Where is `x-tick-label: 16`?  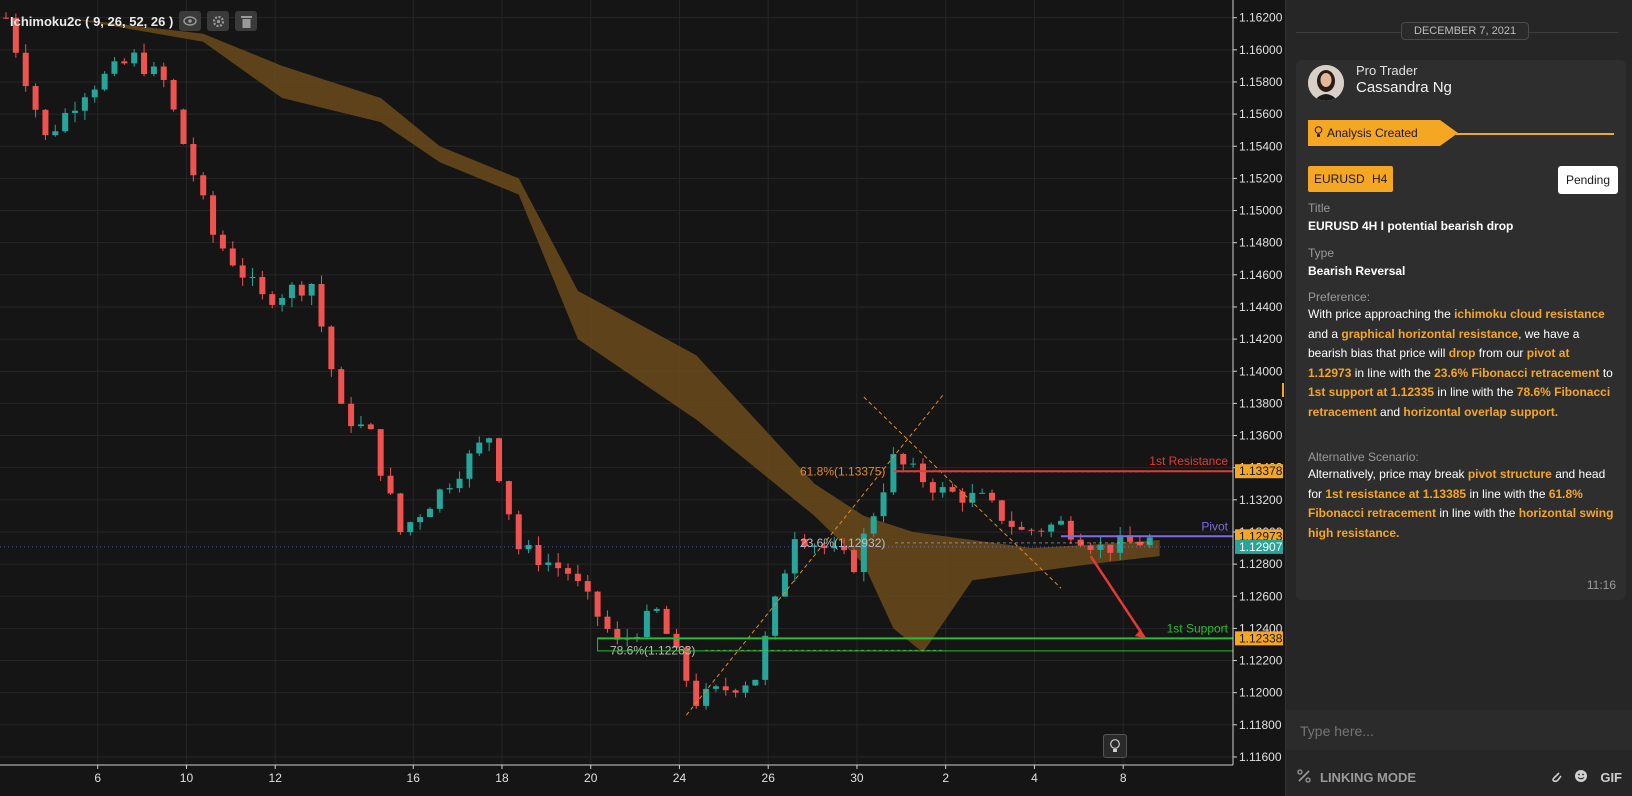
x-tick-label: 16 is located at coordinates (414, 778).